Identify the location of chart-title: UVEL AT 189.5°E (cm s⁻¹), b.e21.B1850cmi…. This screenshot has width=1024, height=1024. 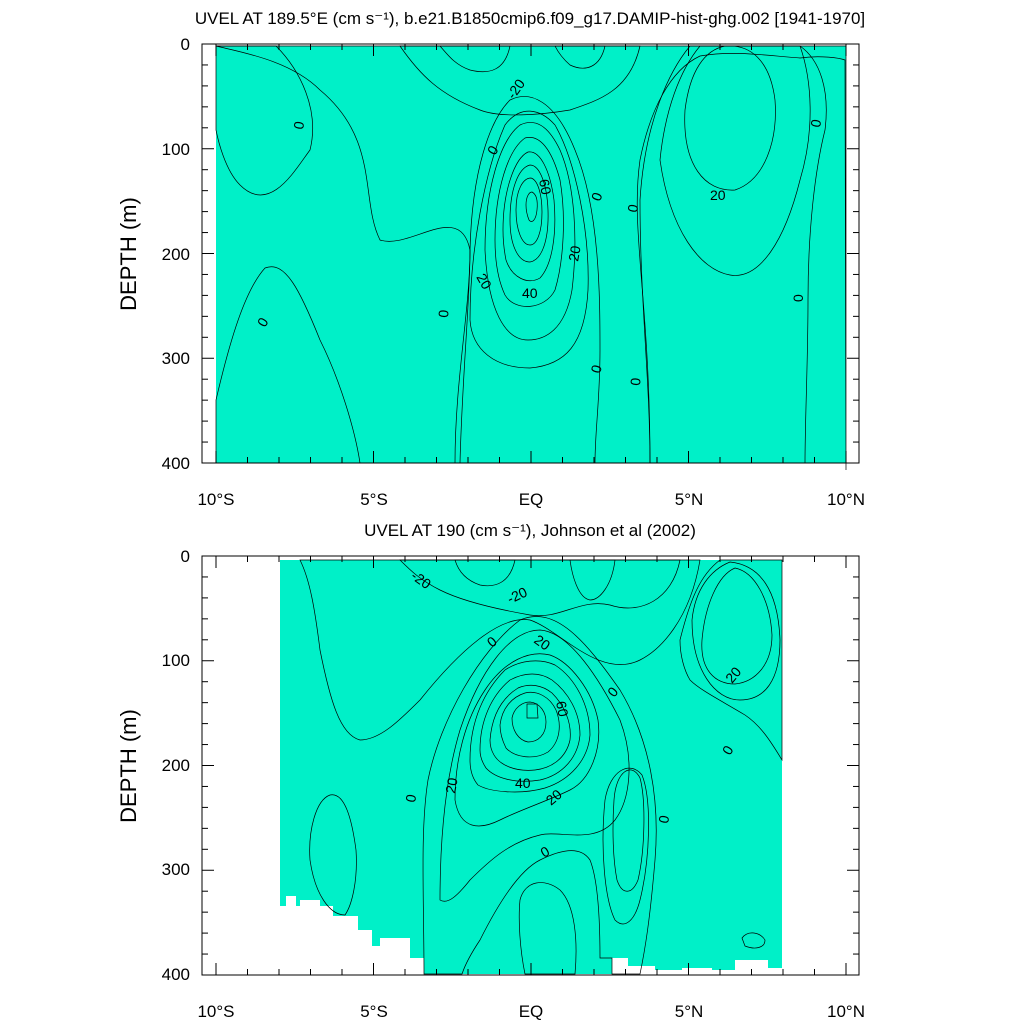
(530, 18).